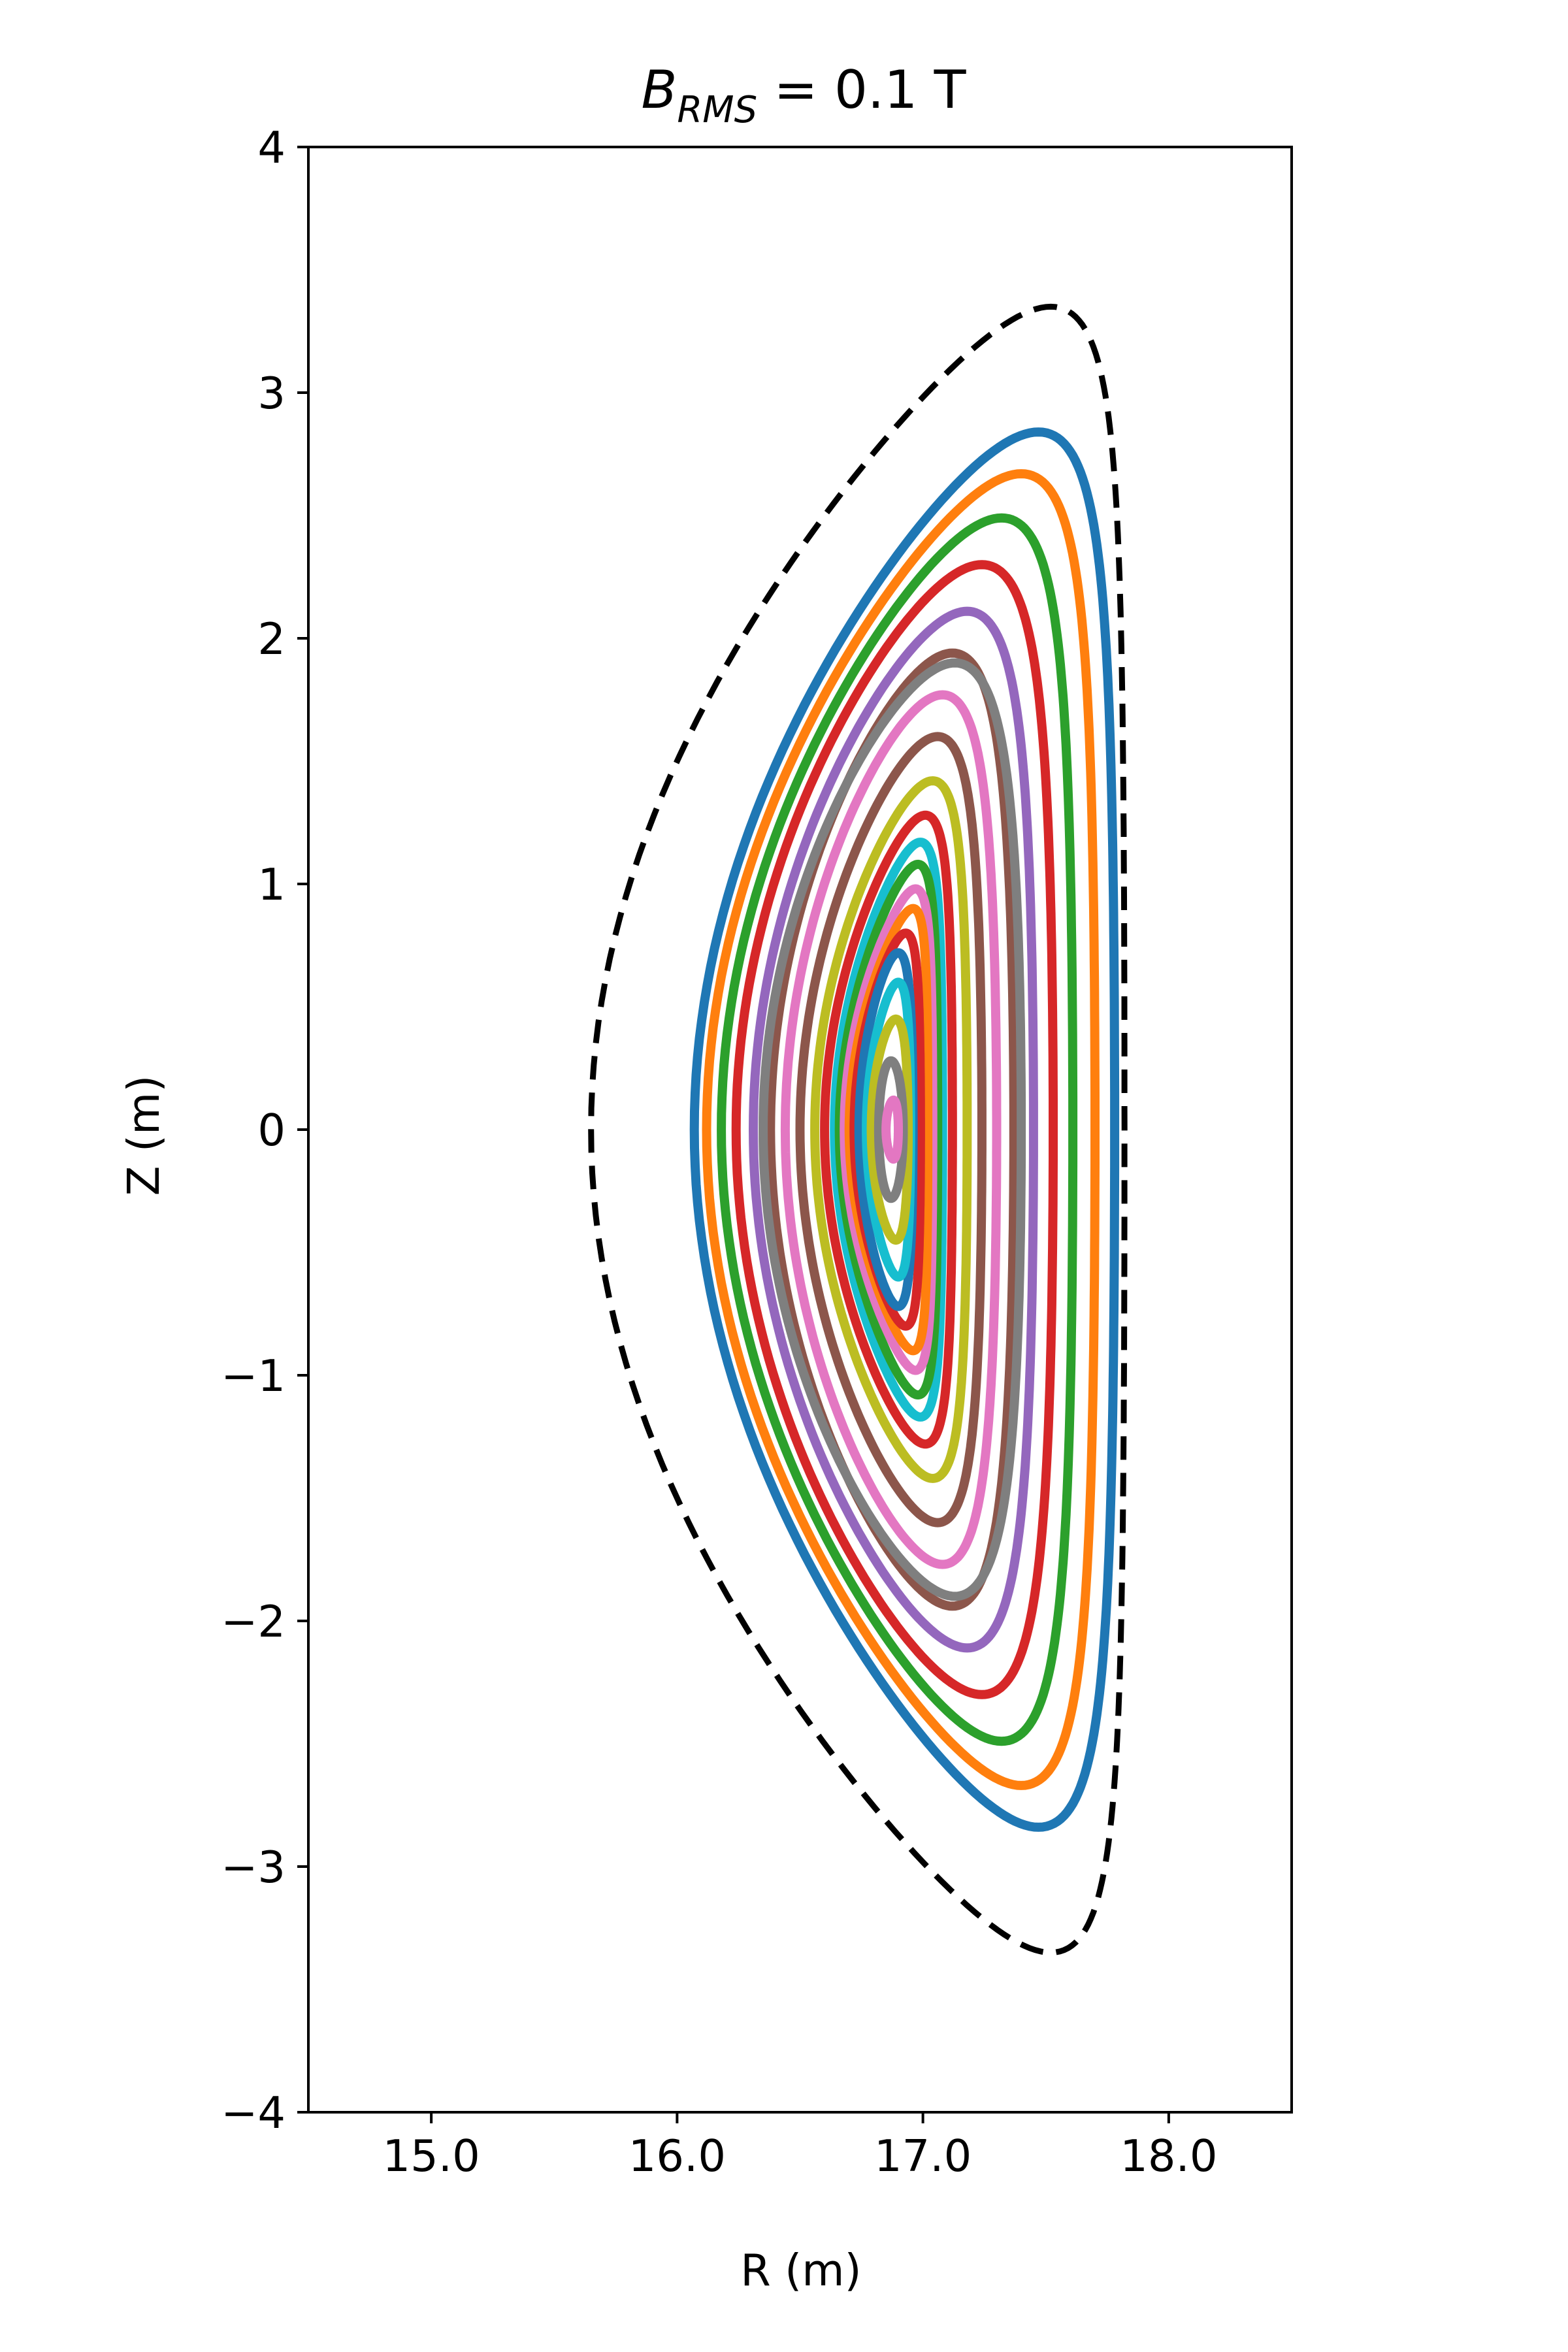 The width and height of the screenshot is (1568, 2352). I want to click on y-tick-label: −1, so click(253, 1375).